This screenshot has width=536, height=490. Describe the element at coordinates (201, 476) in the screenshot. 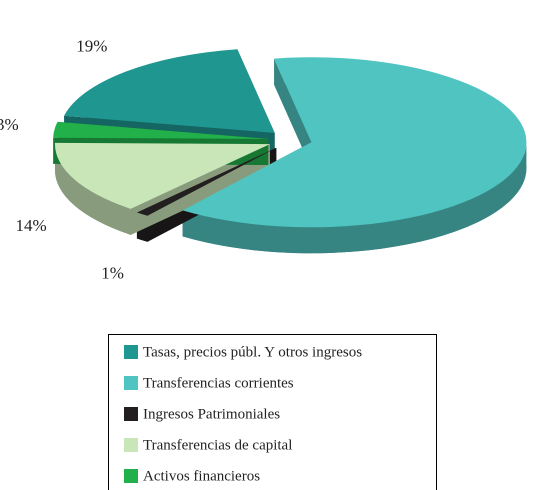

I see `legend-label: Activos financieros` at that location.